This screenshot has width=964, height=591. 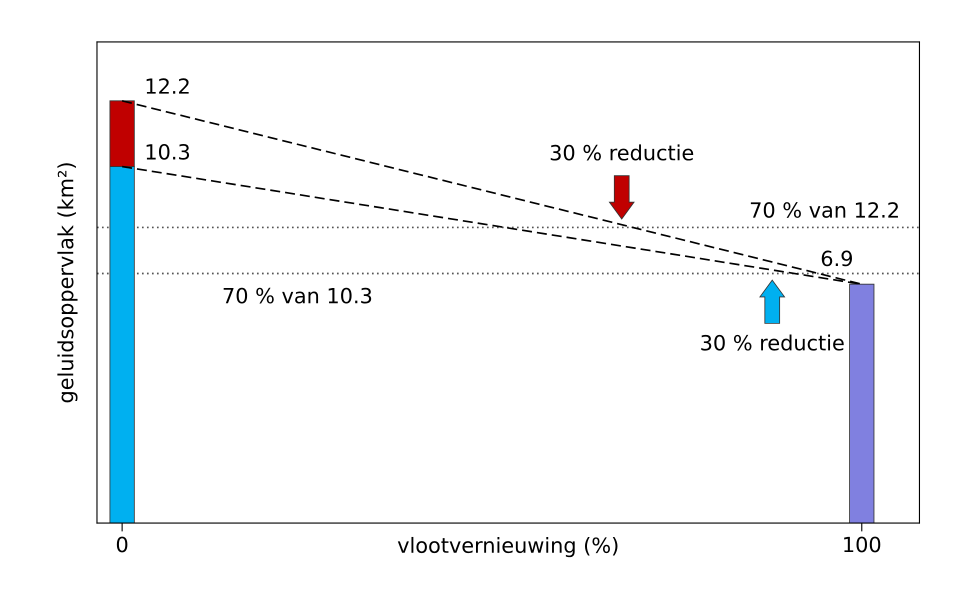 I want to click on data-label: 6.9, so click(x=837, y=258).